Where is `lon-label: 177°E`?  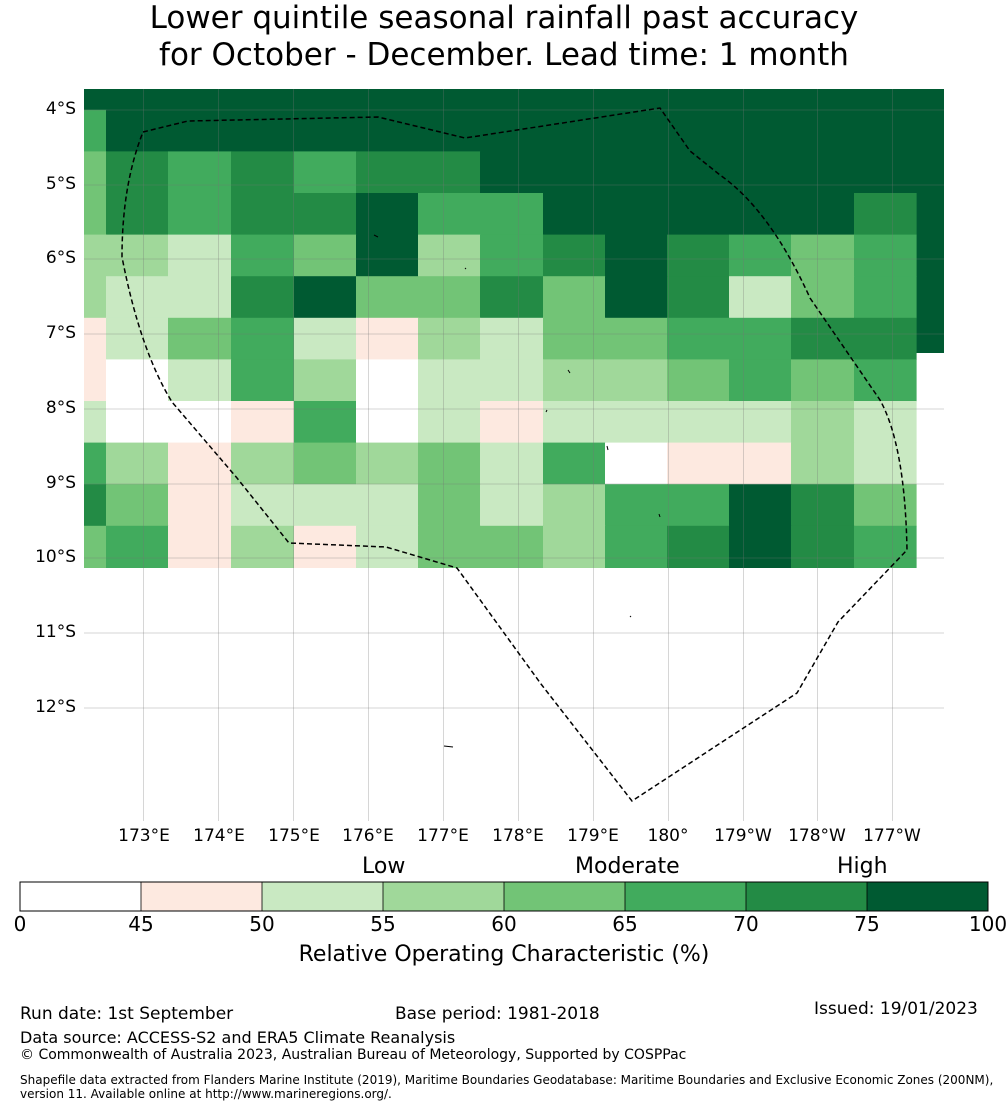
lon-label: 177°E is located at coordinates (443, 836).